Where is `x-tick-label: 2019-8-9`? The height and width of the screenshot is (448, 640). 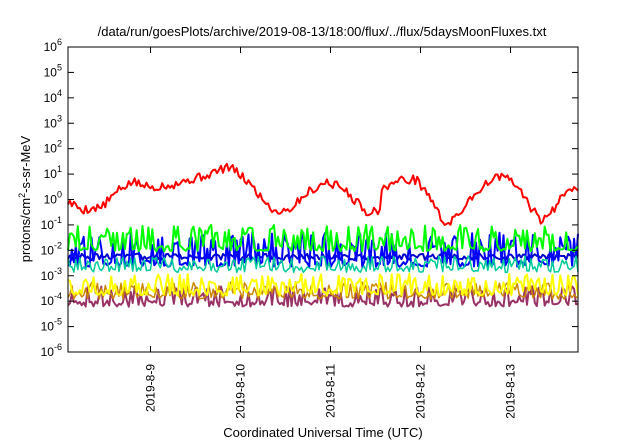 x-tick-label: 2019-8-9 is located at coordinates (151, 388).